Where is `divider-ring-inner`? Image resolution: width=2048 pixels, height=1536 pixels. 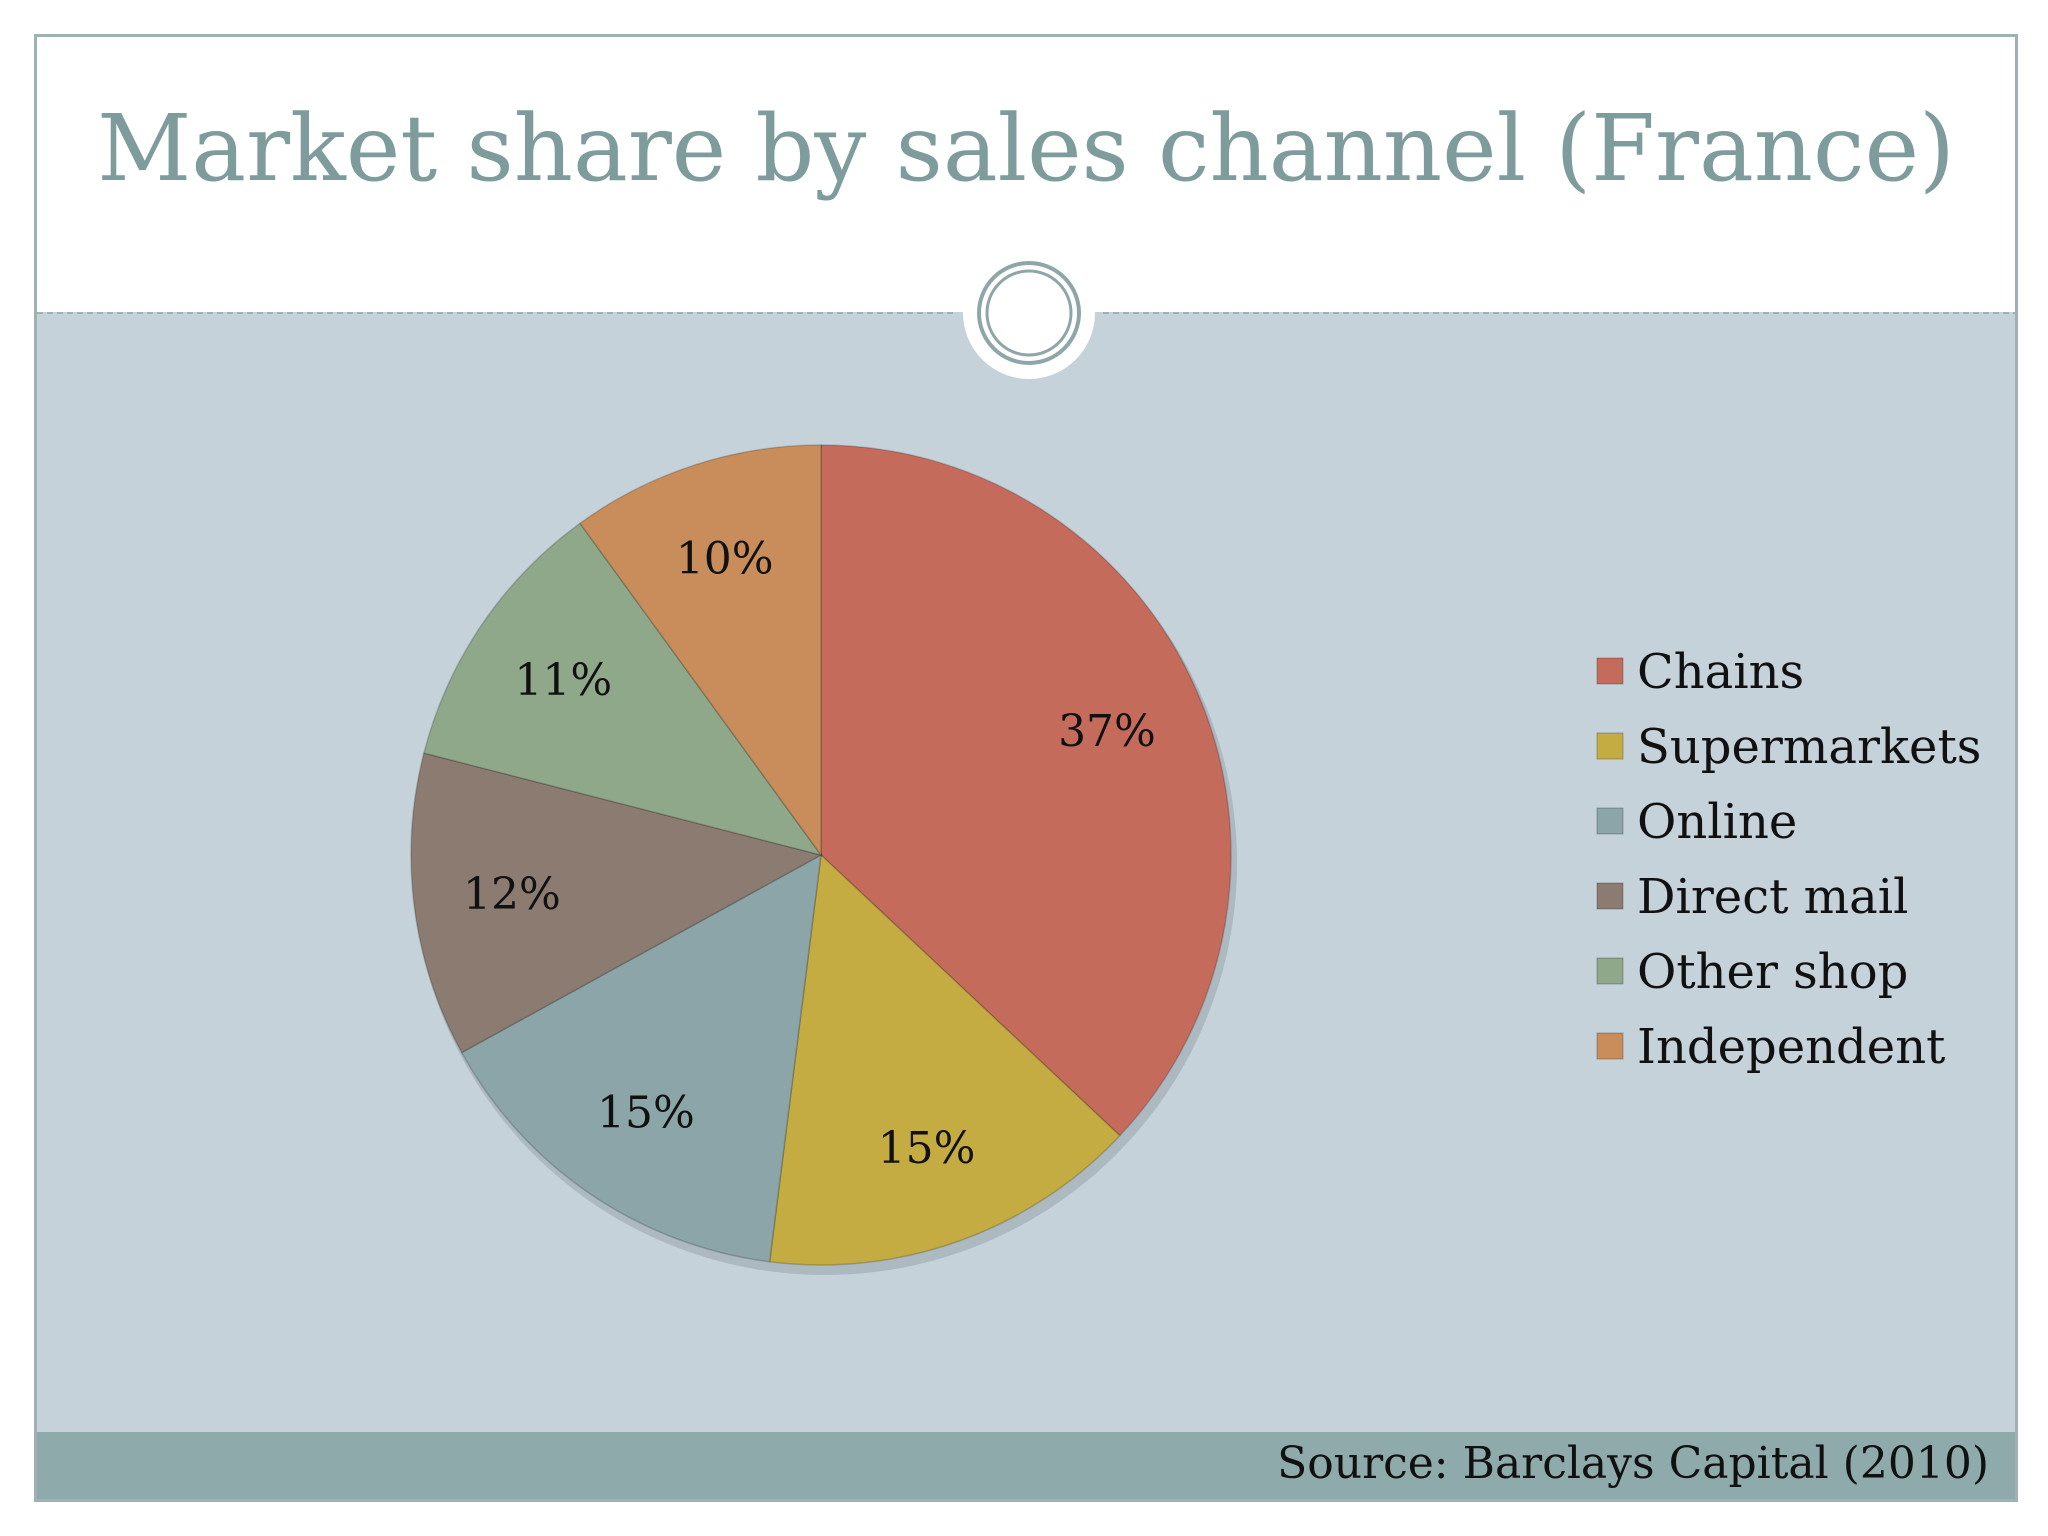 divider-ring-inner is located at coordinates (1029, 313).